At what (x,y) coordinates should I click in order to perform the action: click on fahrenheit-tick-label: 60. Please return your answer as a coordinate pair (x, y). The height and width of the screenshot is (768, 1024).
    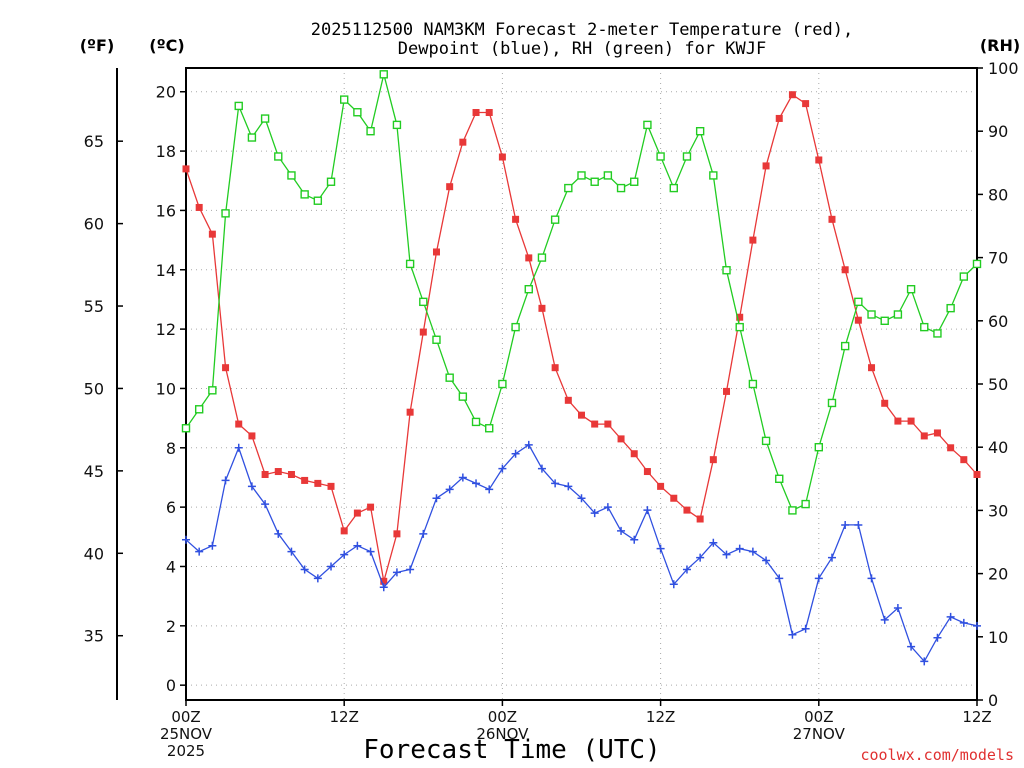
    Looking at the image, I should click on (94, 224).